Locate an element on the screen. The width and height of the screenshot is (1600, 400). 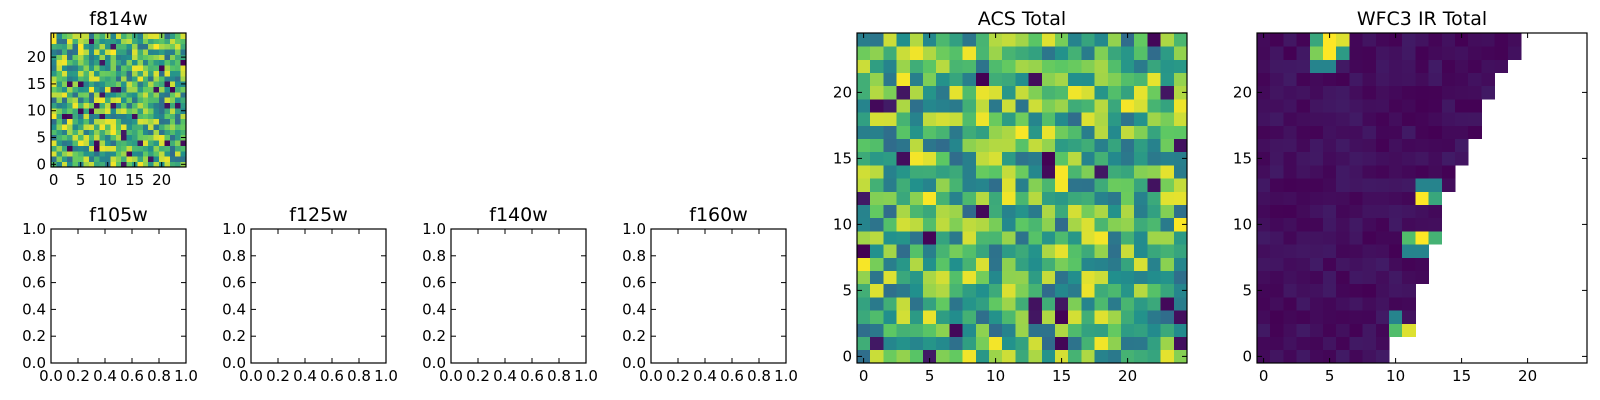
y-tick-label: 1.0 is located at coordinates (634, 229).